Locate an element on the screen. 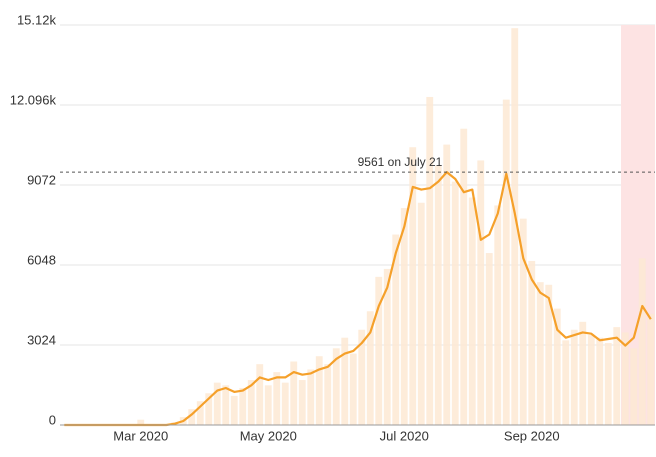  y-tick-label: 6048 is located at coordinates (41, 259).